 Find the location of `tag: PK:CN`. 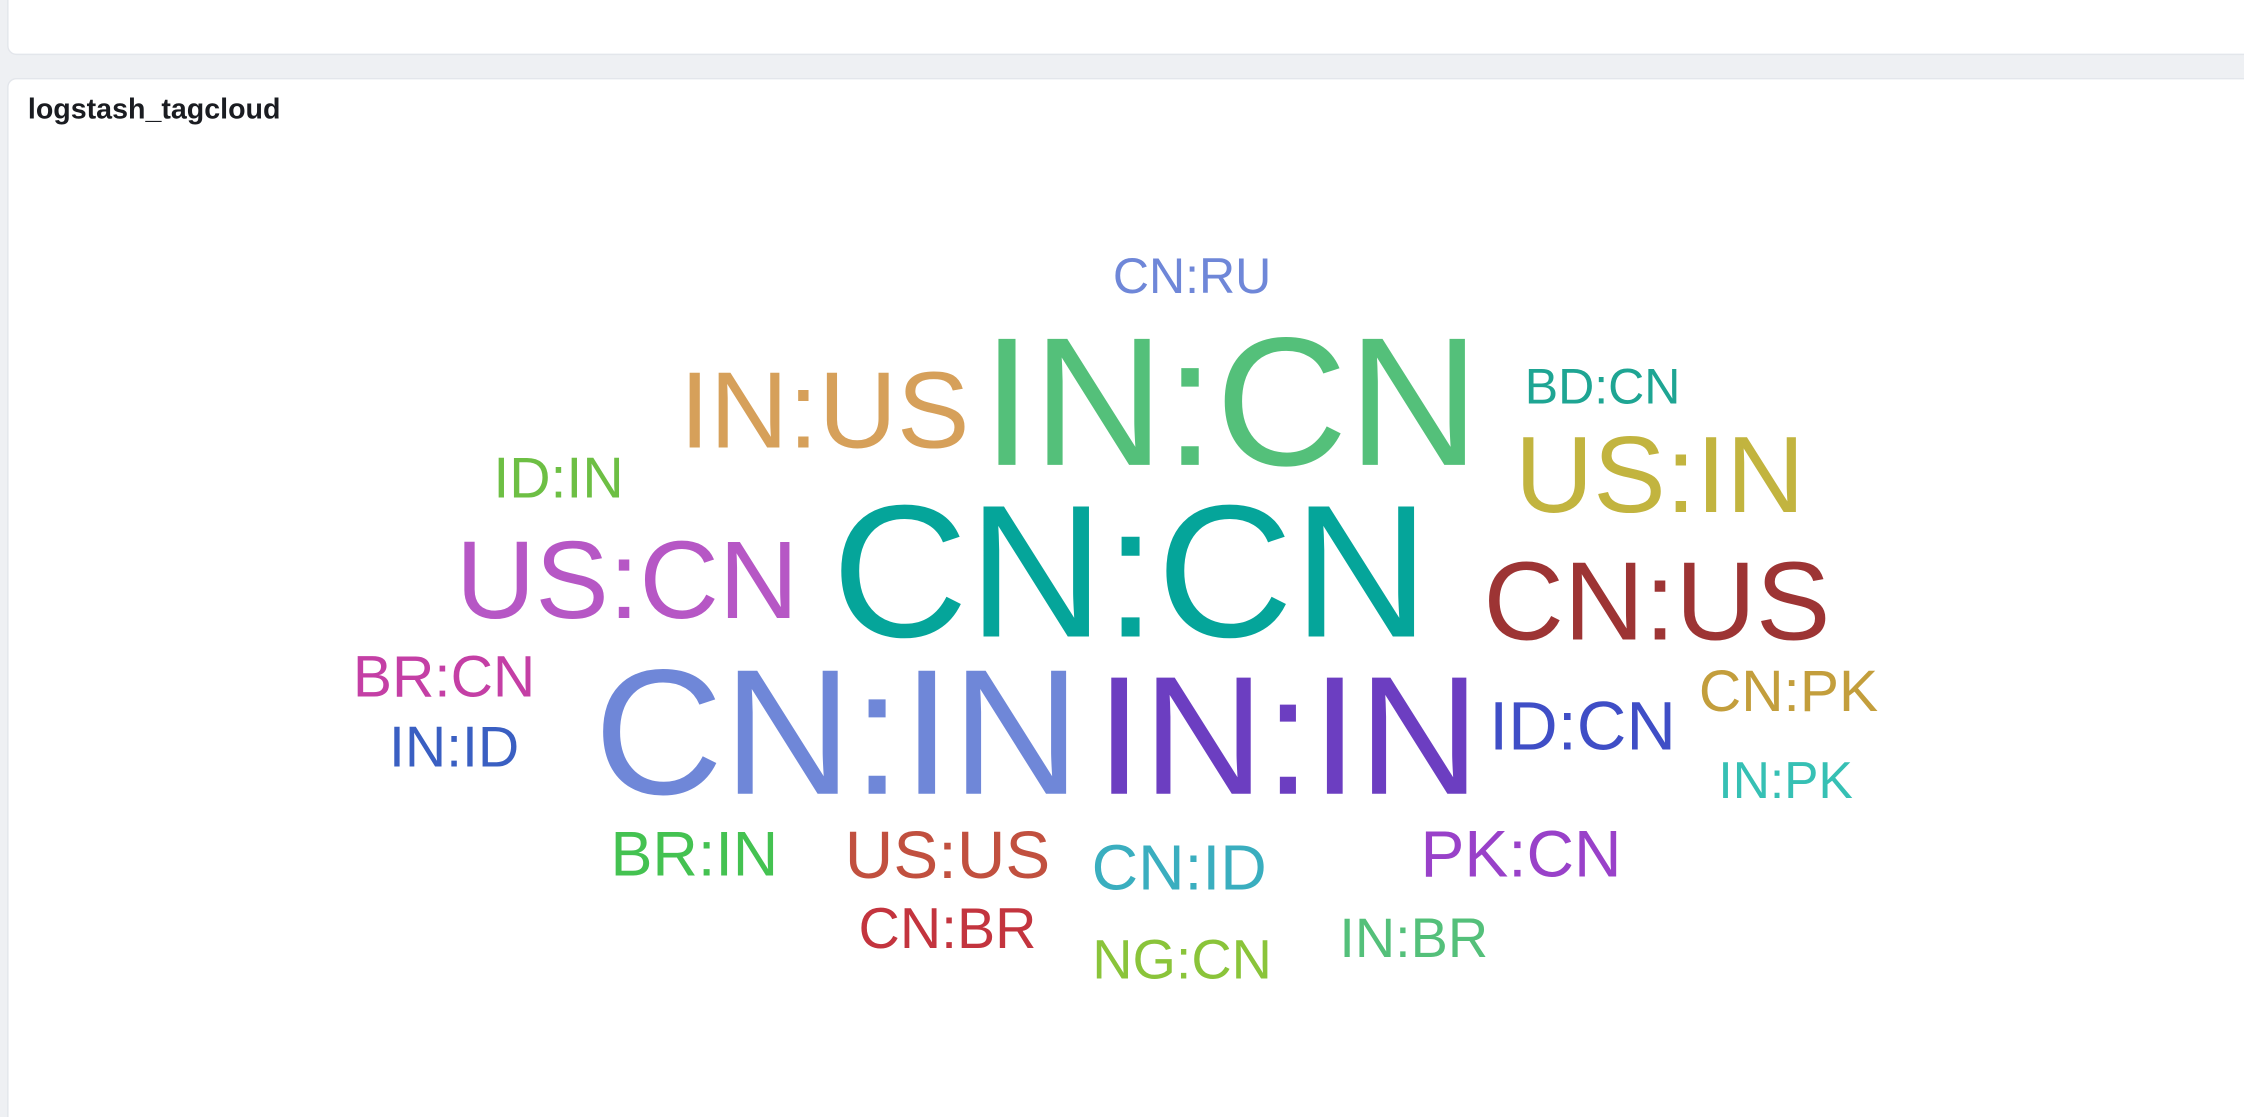

tag: PK:CN is located at coordinates (1521, 854).